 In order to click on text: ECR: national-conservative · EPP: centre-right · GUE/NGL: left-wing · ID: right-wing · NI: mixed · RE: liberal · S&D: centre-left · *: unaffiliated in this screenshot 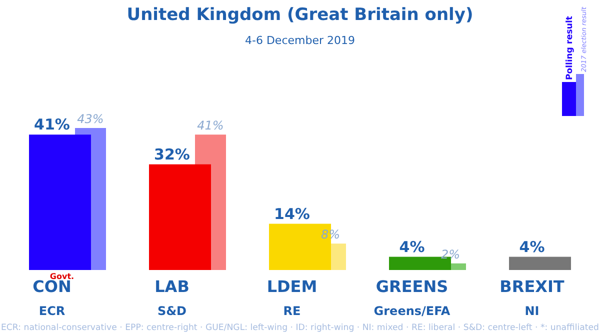, I will do `click(300, 328)`.